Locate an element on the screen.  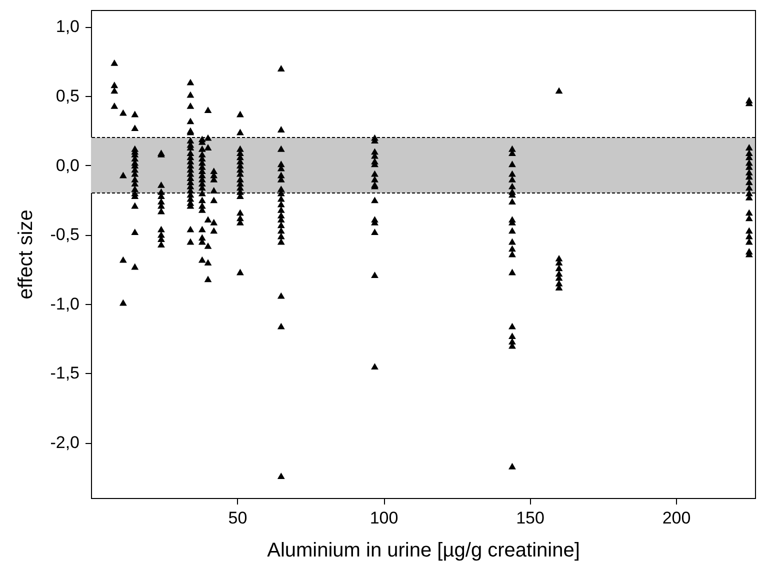
y-tick-label: 0,5 is located at coordinates (68, 96).